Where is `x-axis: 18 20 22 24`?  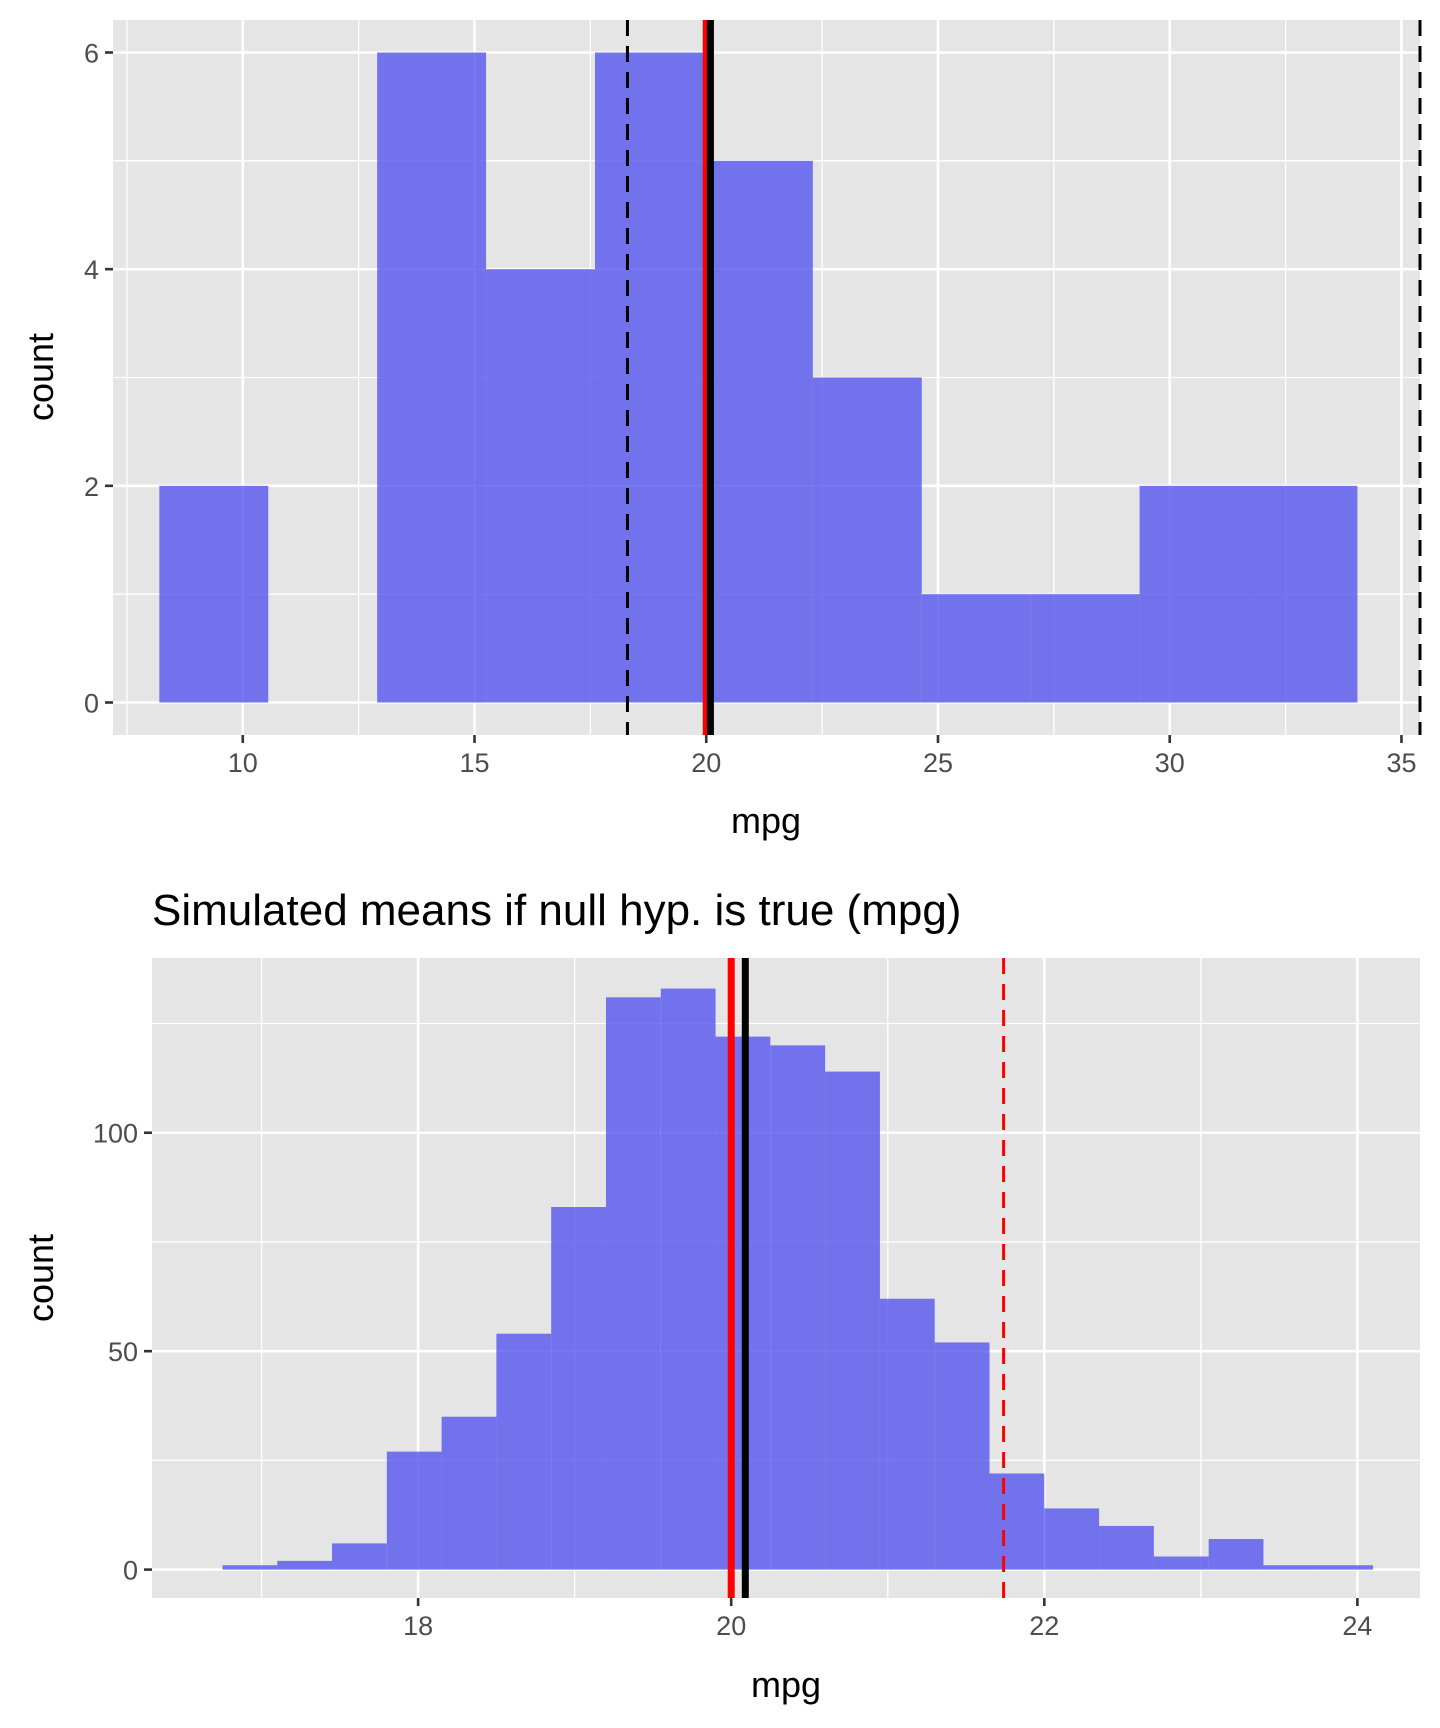
x-axis: 18 20 22 24 is located at coordinates (887, 1619).